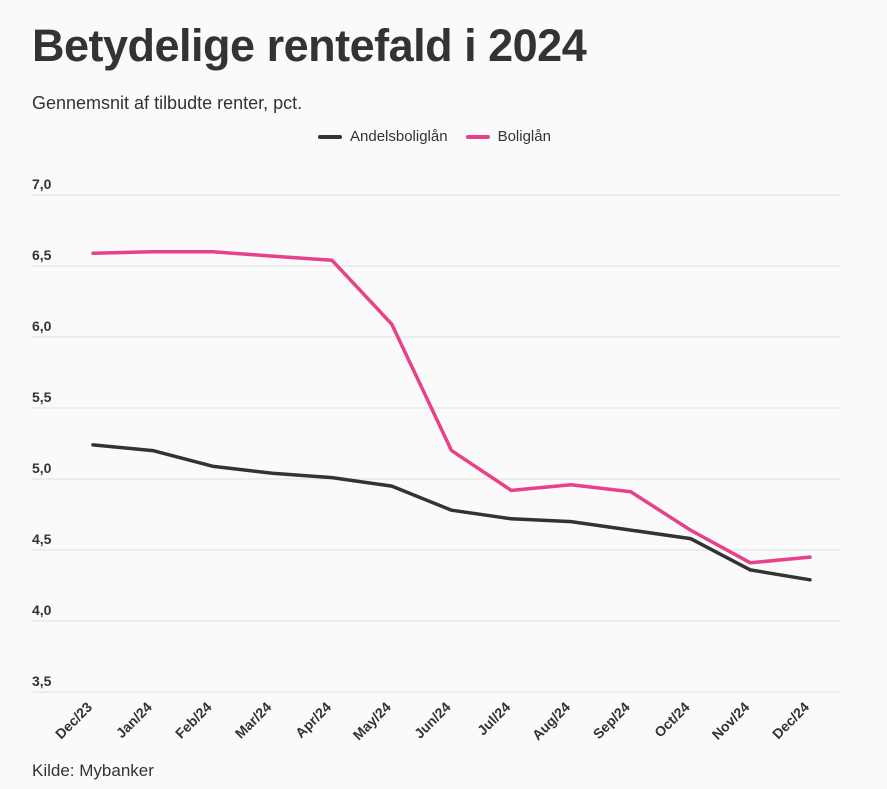  I want to click on y-tick-label: 6,0, so click(42, 326).